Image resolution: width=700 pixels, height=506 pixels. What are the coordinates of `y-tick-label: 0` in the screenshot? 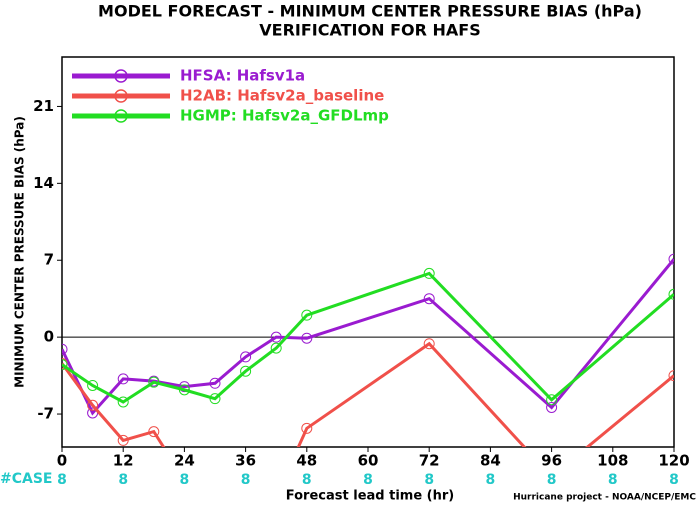 It's located at (49, 337).